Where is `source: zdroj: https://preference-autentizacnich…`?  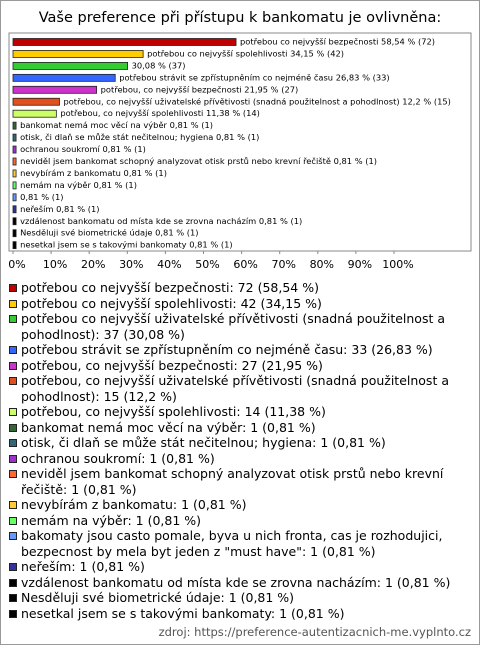 source: zdroj: https://preference-autentizacnich… is located at coordinates (314, 632).